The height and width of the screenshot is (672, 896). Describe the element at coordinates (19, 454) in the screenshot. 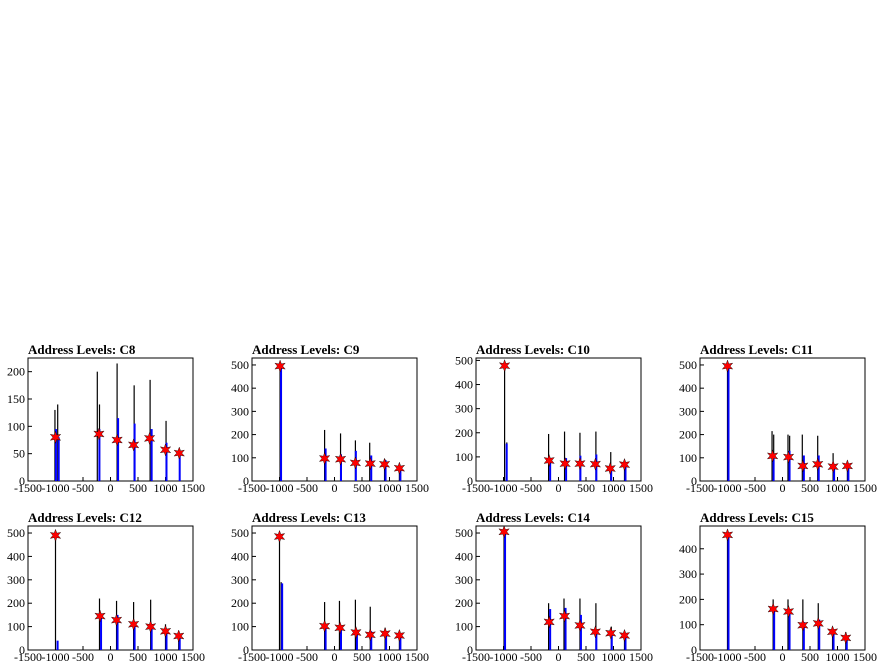

I see `y-tick-label: 50` at that location.